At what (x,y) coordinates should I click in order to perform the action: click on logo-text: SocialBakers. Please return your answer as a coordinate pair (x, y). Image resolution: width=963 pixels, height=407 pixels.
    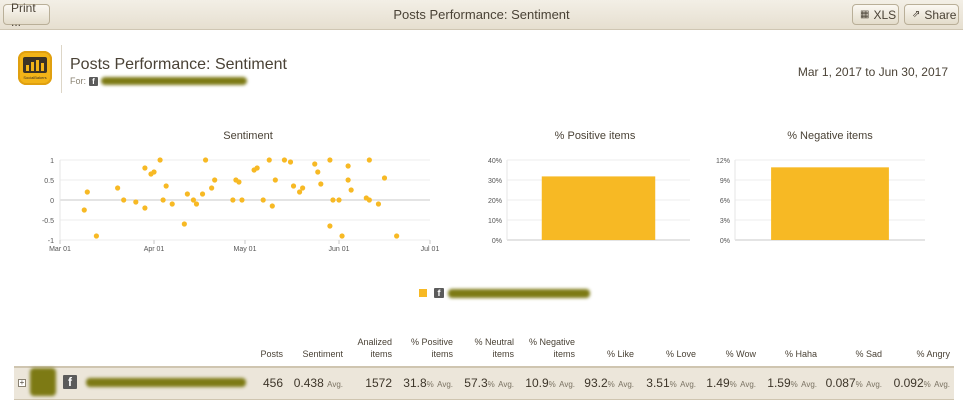
    Looking at the image, I should click on (35, 77).